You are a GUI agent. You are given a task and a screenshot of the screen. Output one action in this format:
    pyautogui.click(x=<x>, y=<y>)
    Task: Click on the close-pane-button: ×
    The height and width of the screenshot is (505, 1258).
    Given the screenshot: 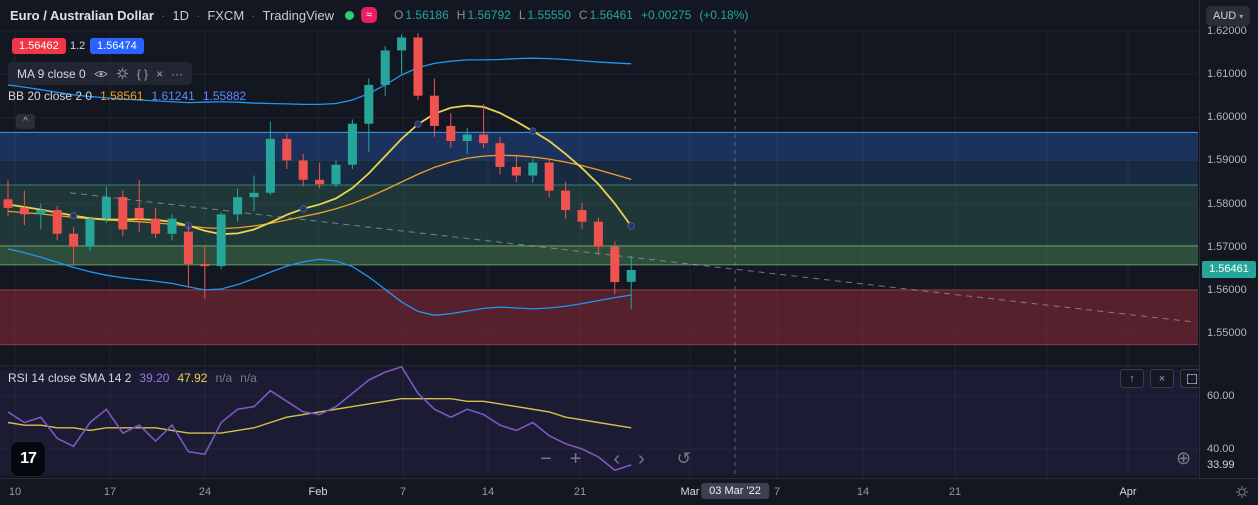 What is the action you would take?
    pyautogui.click(x=1162, y=378)
    